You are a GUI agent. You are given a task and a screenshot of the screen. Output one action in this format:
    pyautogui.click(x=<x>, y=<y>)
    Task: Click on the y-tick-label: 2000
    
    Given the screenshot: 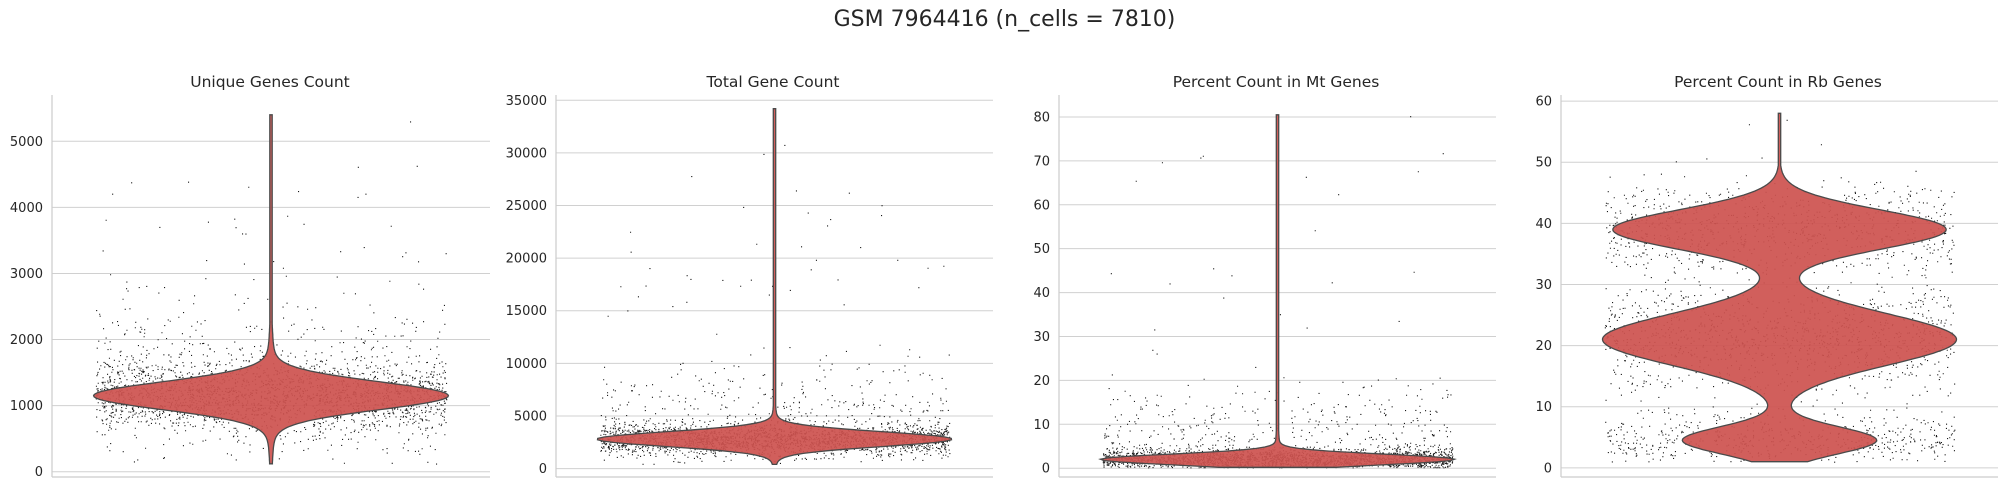 What is the action you would take?
    pyautogui.click(x=26, y=340)
    